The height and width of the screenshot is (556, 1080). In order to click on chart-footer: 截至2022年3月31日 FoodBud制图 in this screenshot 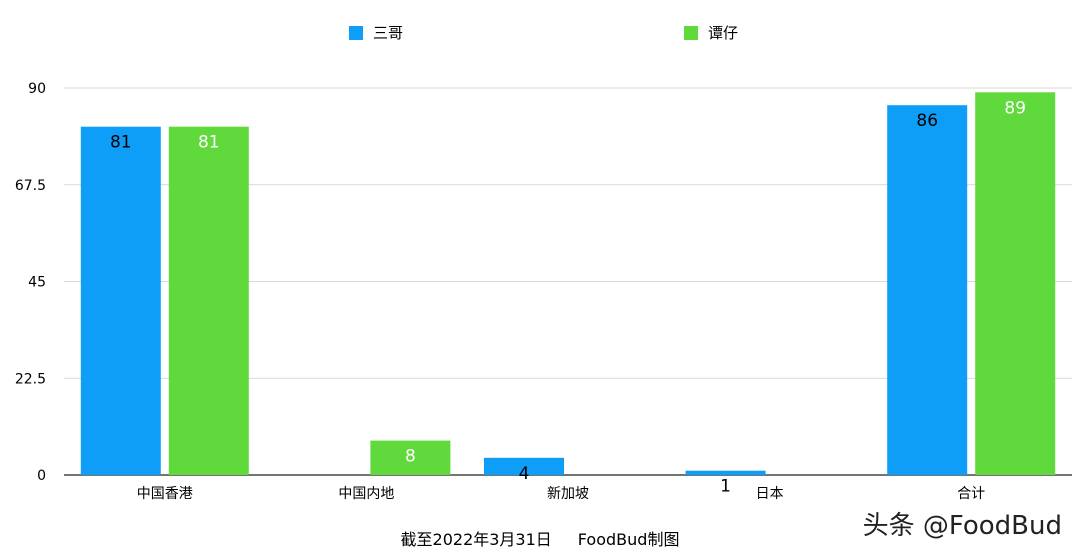, I will do `click(540, 538)`.